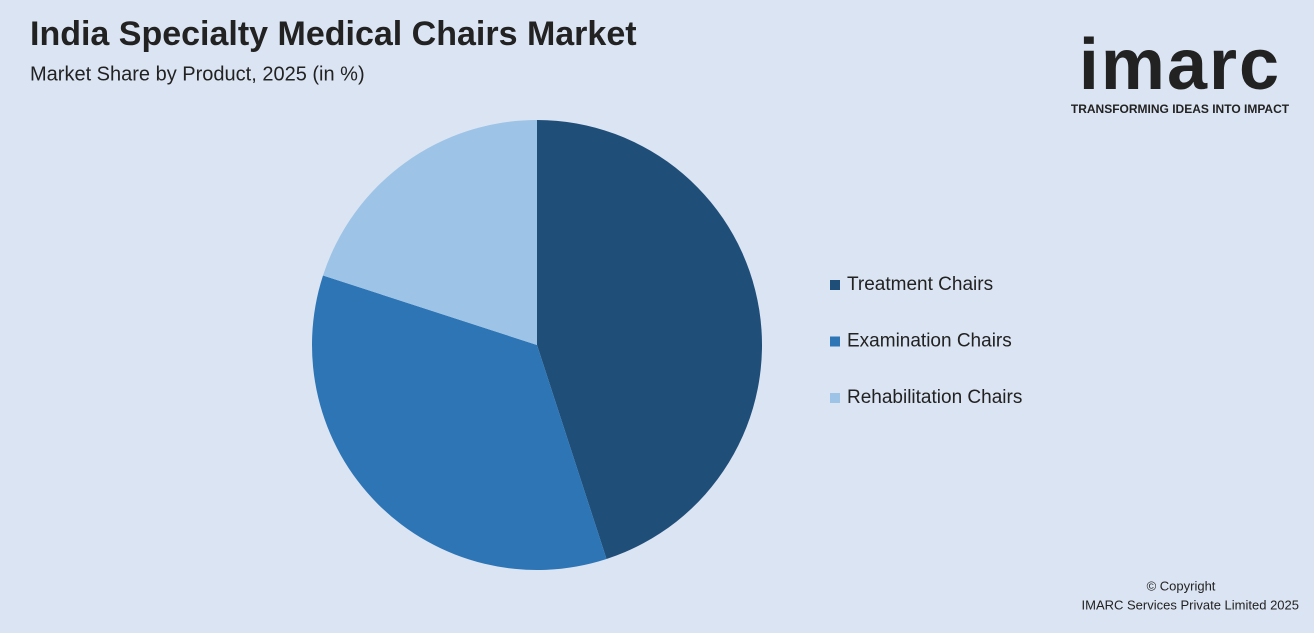 The image size is (1314, 633). Describe the element at coordinates (1181, 585) in the screenshot. I see `copyright: © Copyright` at that location.